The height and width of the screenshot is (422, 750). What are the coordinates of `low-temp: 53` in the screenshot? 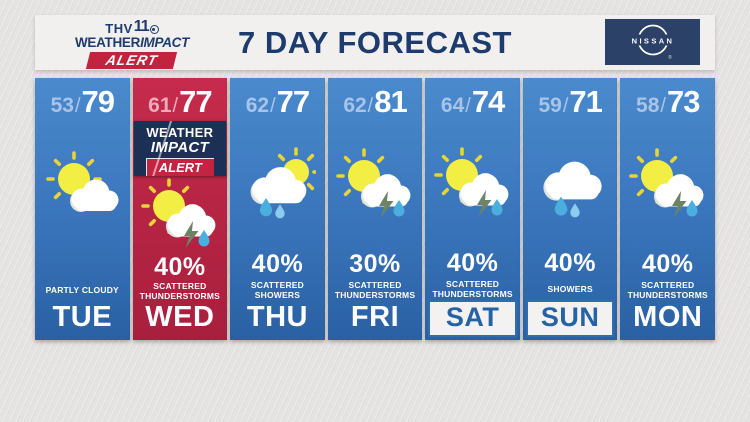 It's located at (62, 105).